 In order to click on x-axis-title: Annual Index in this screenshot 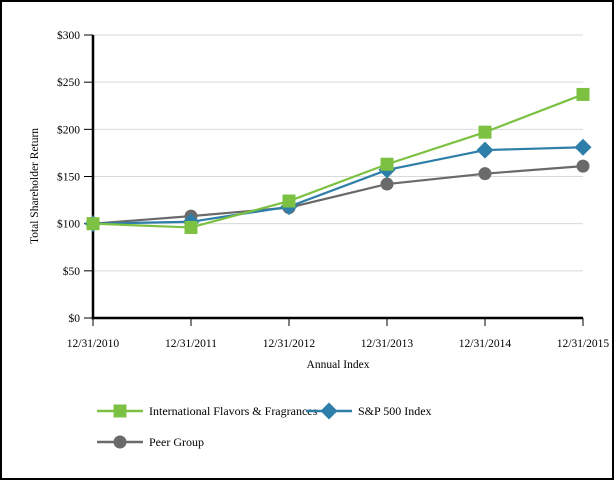, I will do `click(338, 365)`.